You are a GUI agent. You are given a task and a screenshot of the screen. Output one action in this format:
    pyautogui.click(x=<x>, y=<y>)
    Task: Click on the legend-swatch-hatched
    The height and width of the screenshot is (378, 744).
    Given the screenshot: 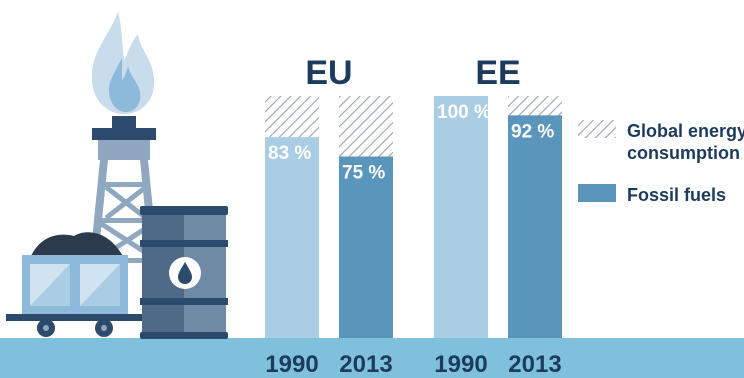 What is the action you would take?
    pyautogui.click(x=597, y=129)
    